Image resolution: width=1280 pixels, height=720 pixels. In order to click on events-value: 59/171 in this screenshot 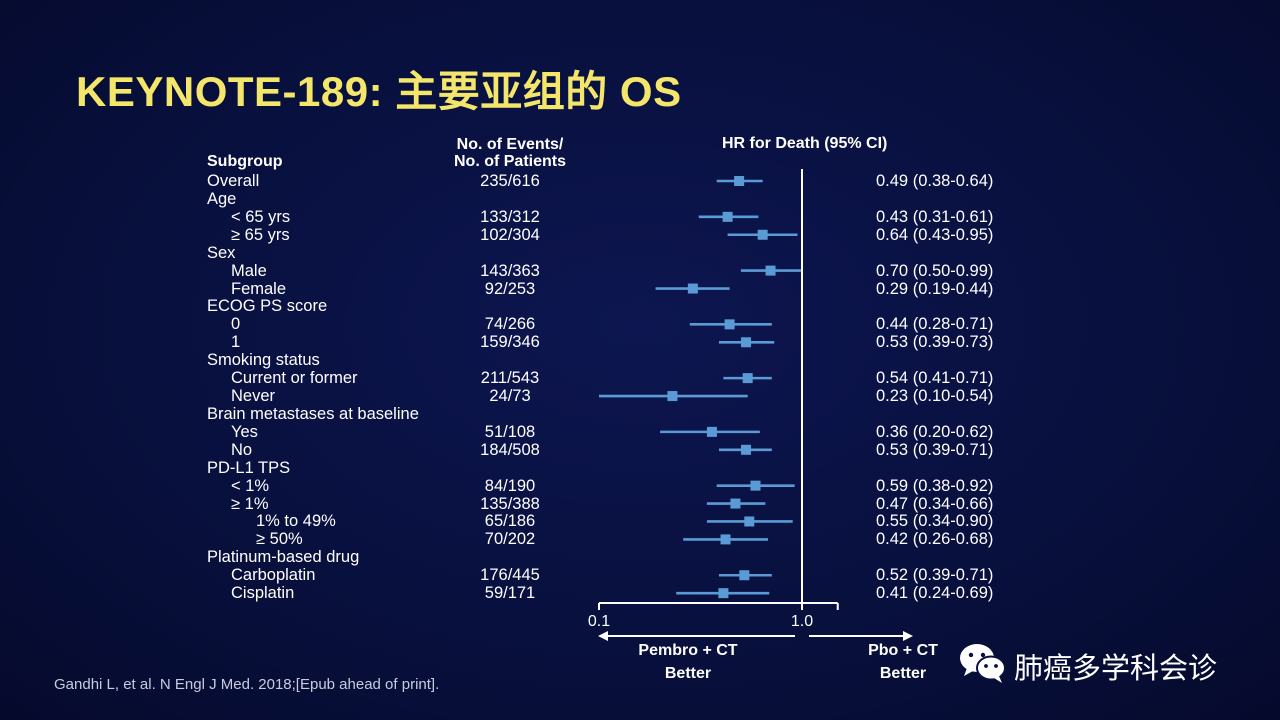, I will do `click(510, 593)`.